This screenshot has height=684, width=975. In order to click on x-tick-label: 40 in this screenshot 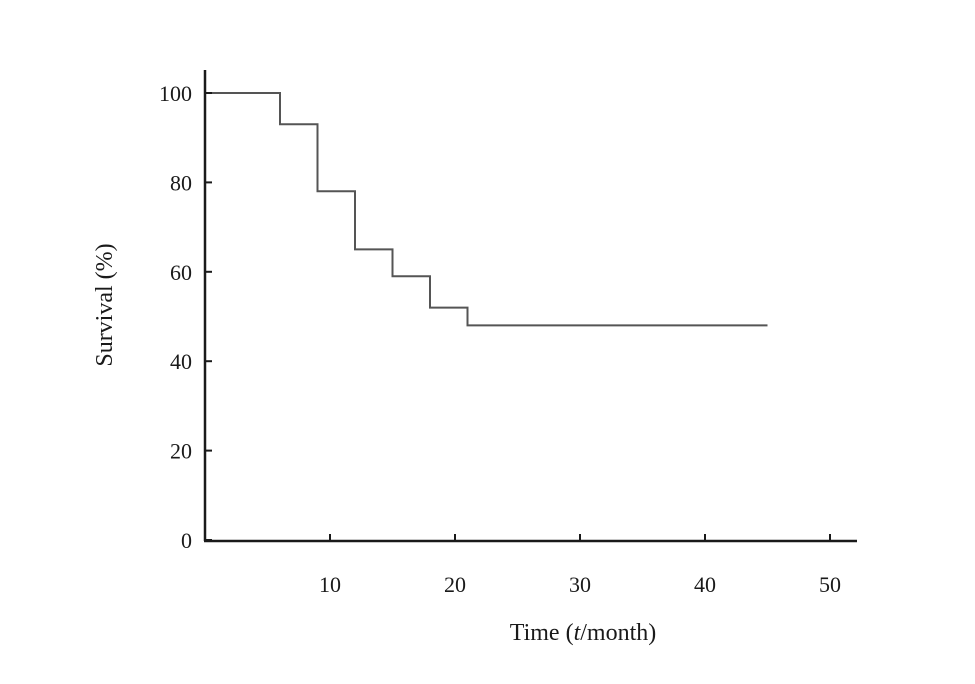, I will do `click(705, 584)`.